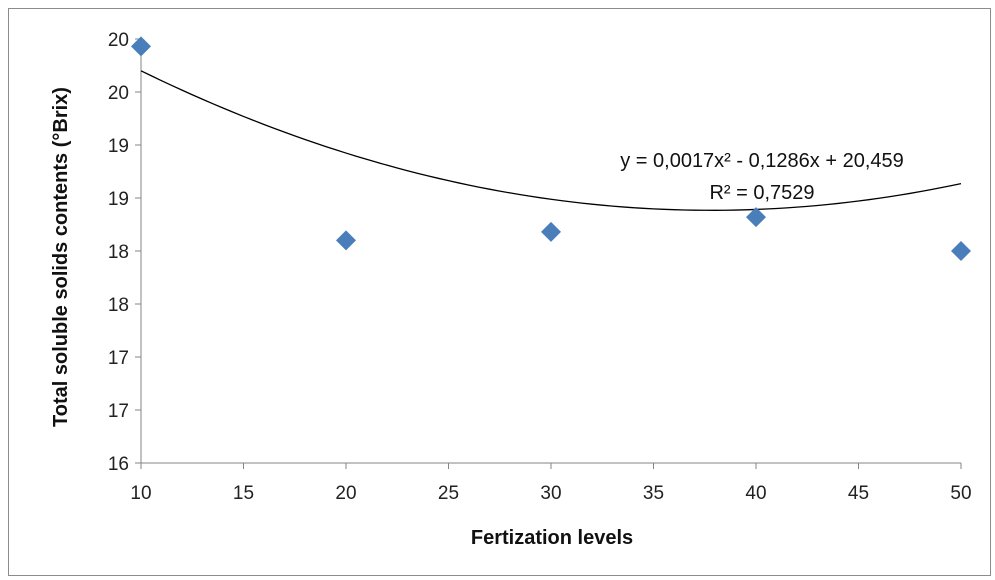  Describe the element at coordinates (755, 493) in the screenshot. I see `x-tick-label: 40` at that location.